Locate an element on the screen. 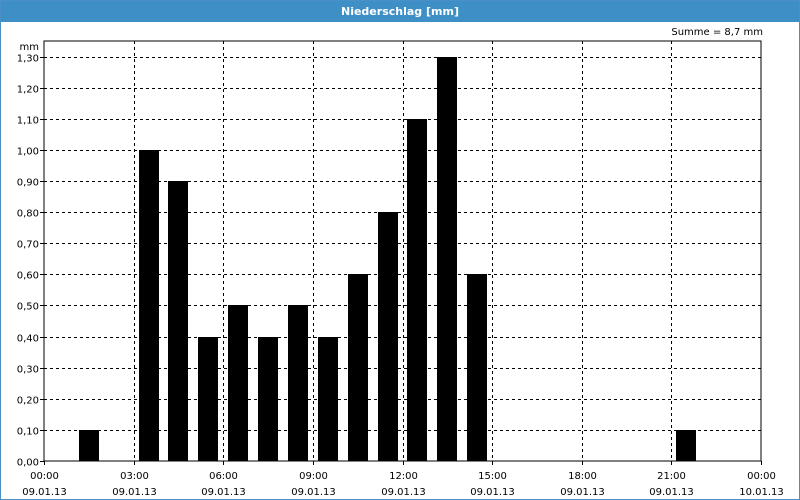 The height and width of the screenshot is (500, 800). y-axis-label: mm is located at coordinates (29, 47).